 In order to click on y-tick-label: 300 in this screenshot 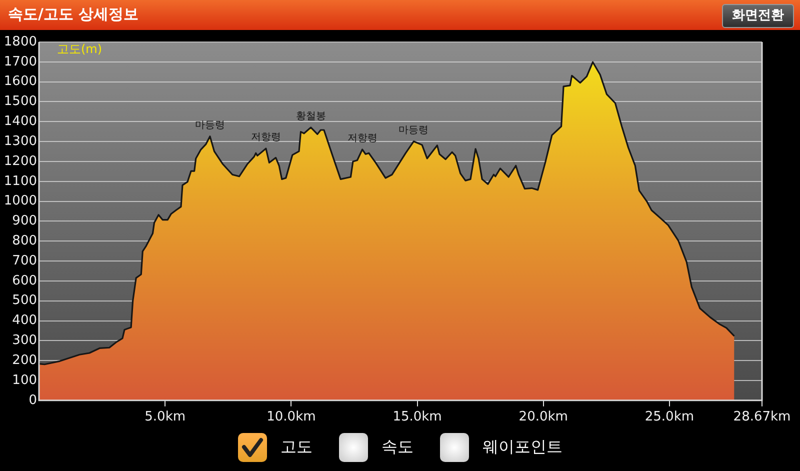, I will do `click(24, 340)`.